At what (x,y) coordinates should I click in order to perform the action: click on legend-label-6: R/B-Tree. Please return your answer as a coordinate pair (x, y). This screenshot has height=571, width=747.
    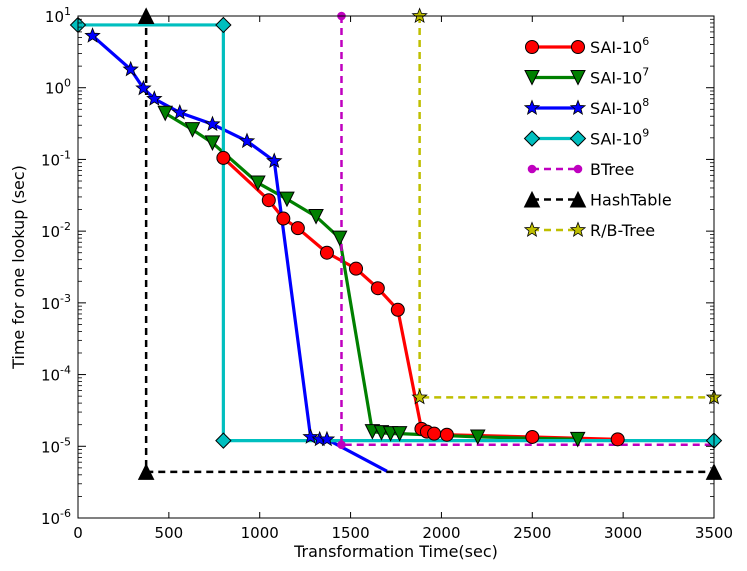
    Looking at the image, I should click on (622, 230).